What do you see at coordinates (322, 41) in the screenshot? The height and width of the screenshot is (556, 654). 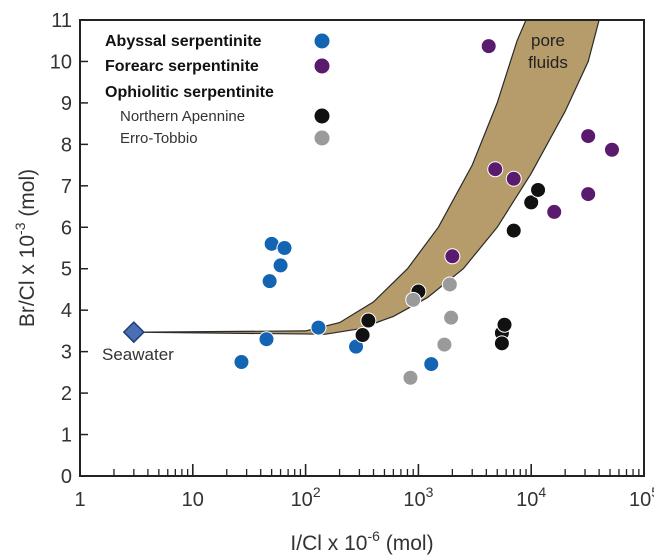 I see `legend-marker-abyssal-serpentinite` at bounding box center [322, 41].